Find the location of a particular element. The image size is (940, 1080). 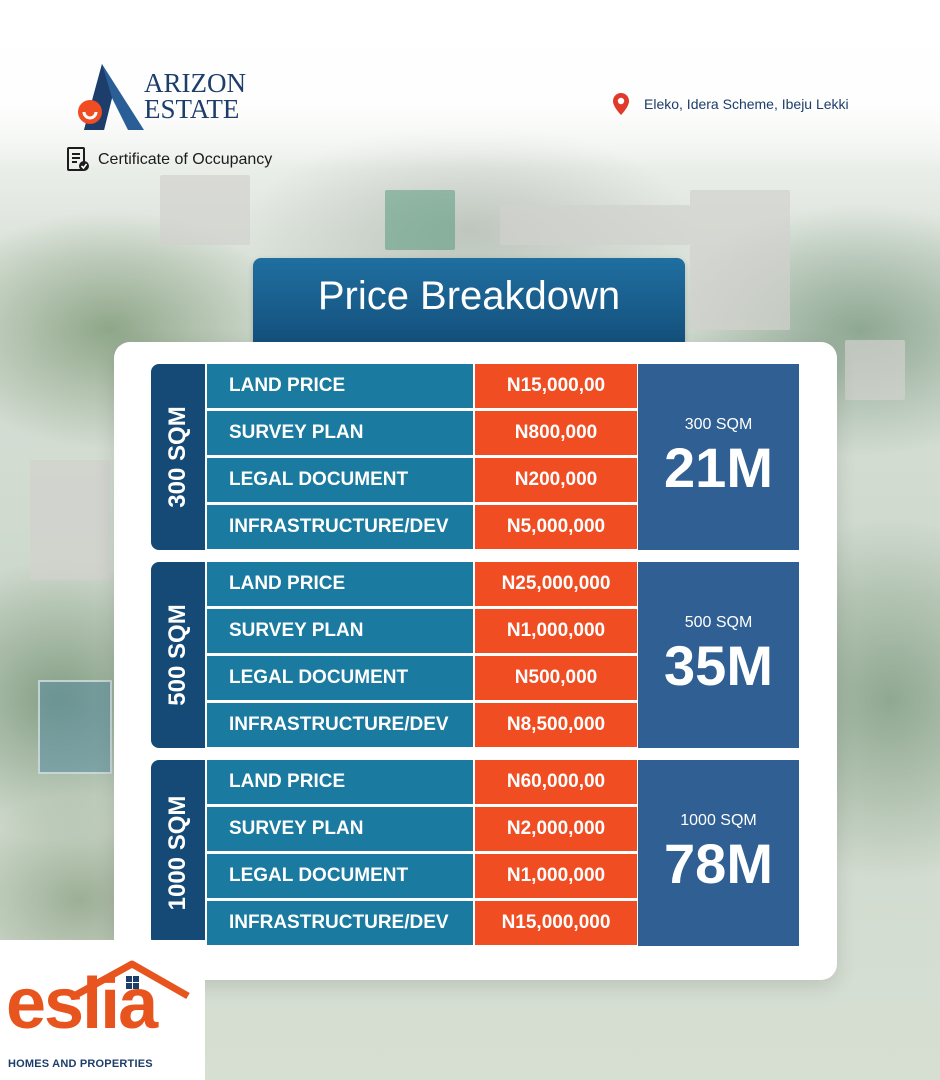

brand-tagline: HOMES AND PROPERTIES is located at coordinates (80, 1064).